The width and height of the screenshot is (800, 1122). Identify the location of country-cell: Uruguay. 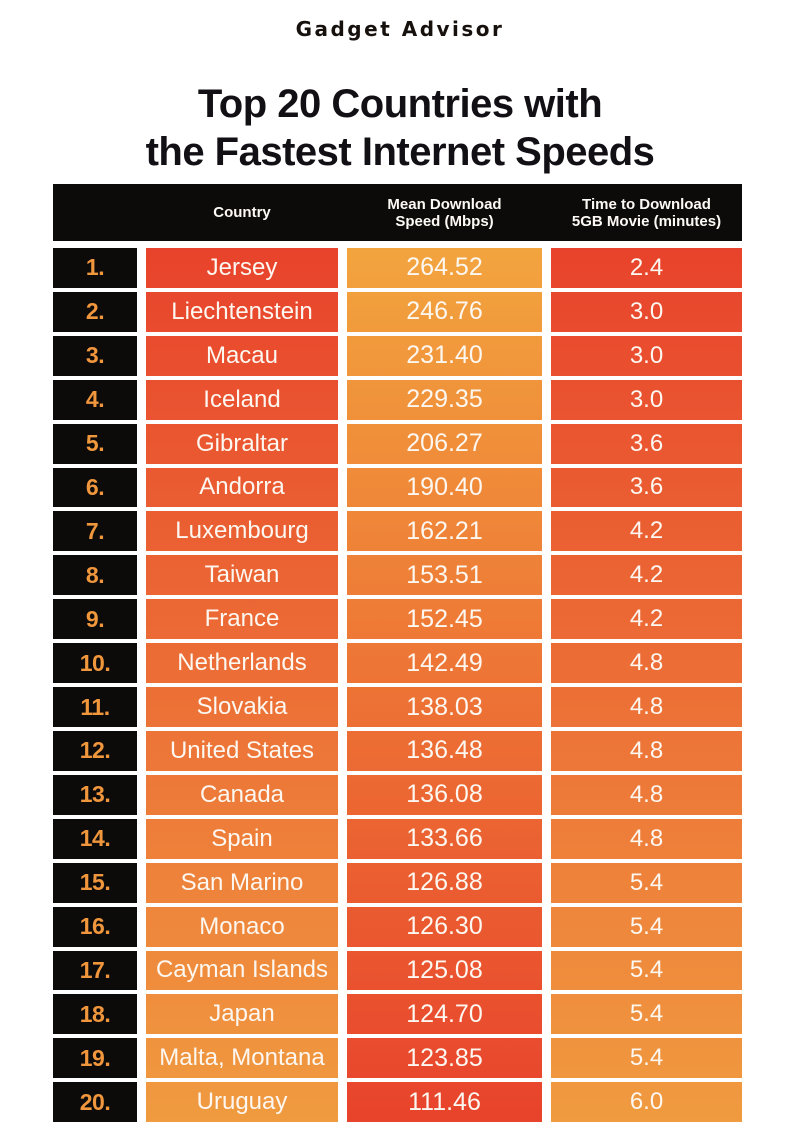
(242, 1102).